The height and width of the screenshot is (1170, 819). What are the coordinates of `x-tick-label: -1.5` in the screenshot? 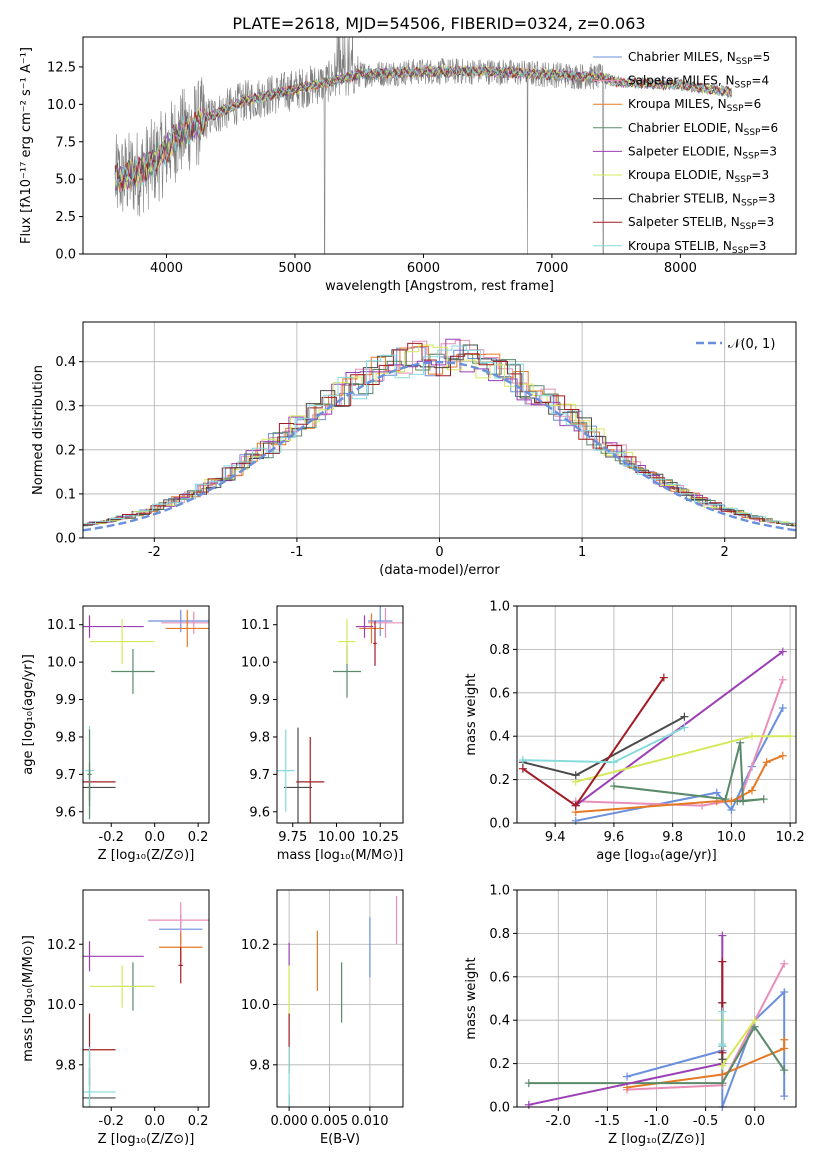 It's located at (607, 1121).